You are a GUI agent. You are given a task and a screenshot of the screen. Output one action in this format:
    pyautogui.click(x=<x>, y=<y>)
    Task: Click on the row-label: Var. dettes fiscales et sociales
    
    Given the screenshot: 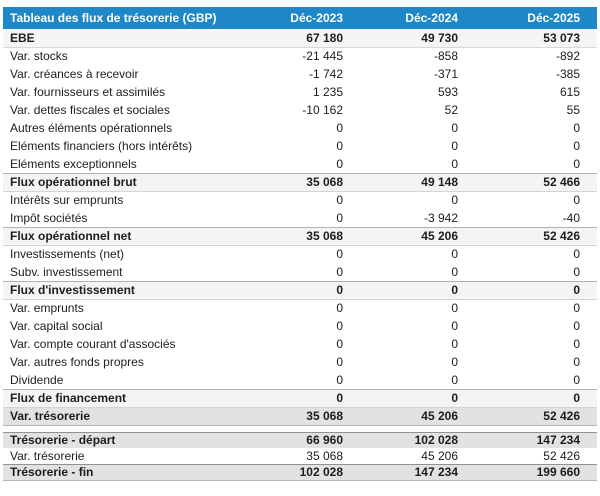 What is the action you would take?
    pyautogui.click(x=129, y=110)
    